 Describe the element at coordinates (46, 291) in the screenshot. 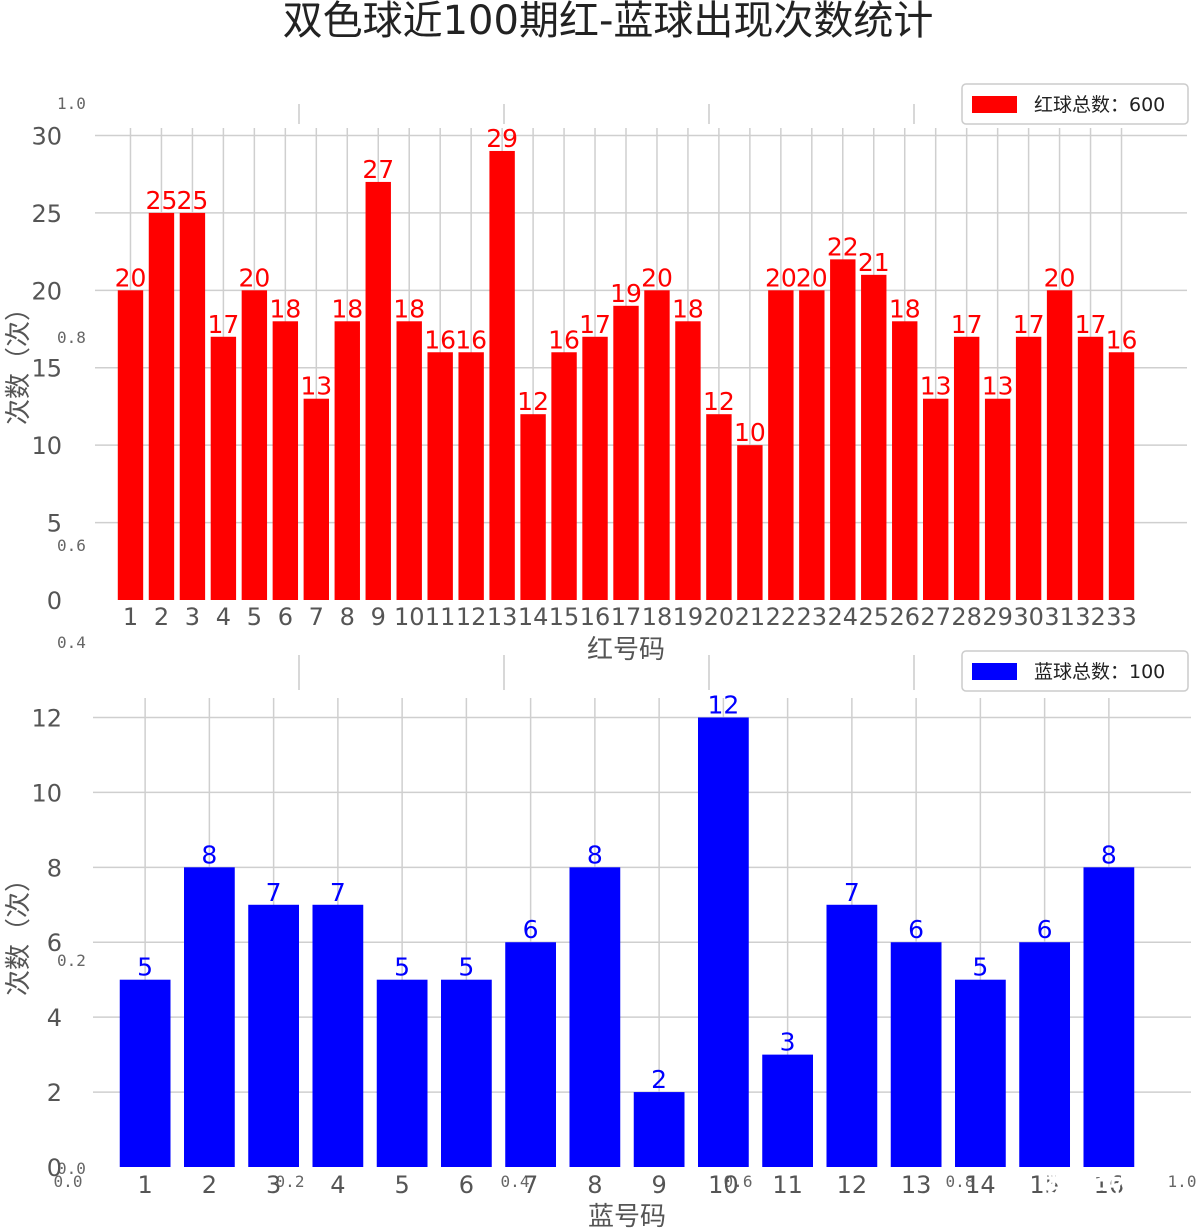

I see `y-tick-label: 20` at that location.